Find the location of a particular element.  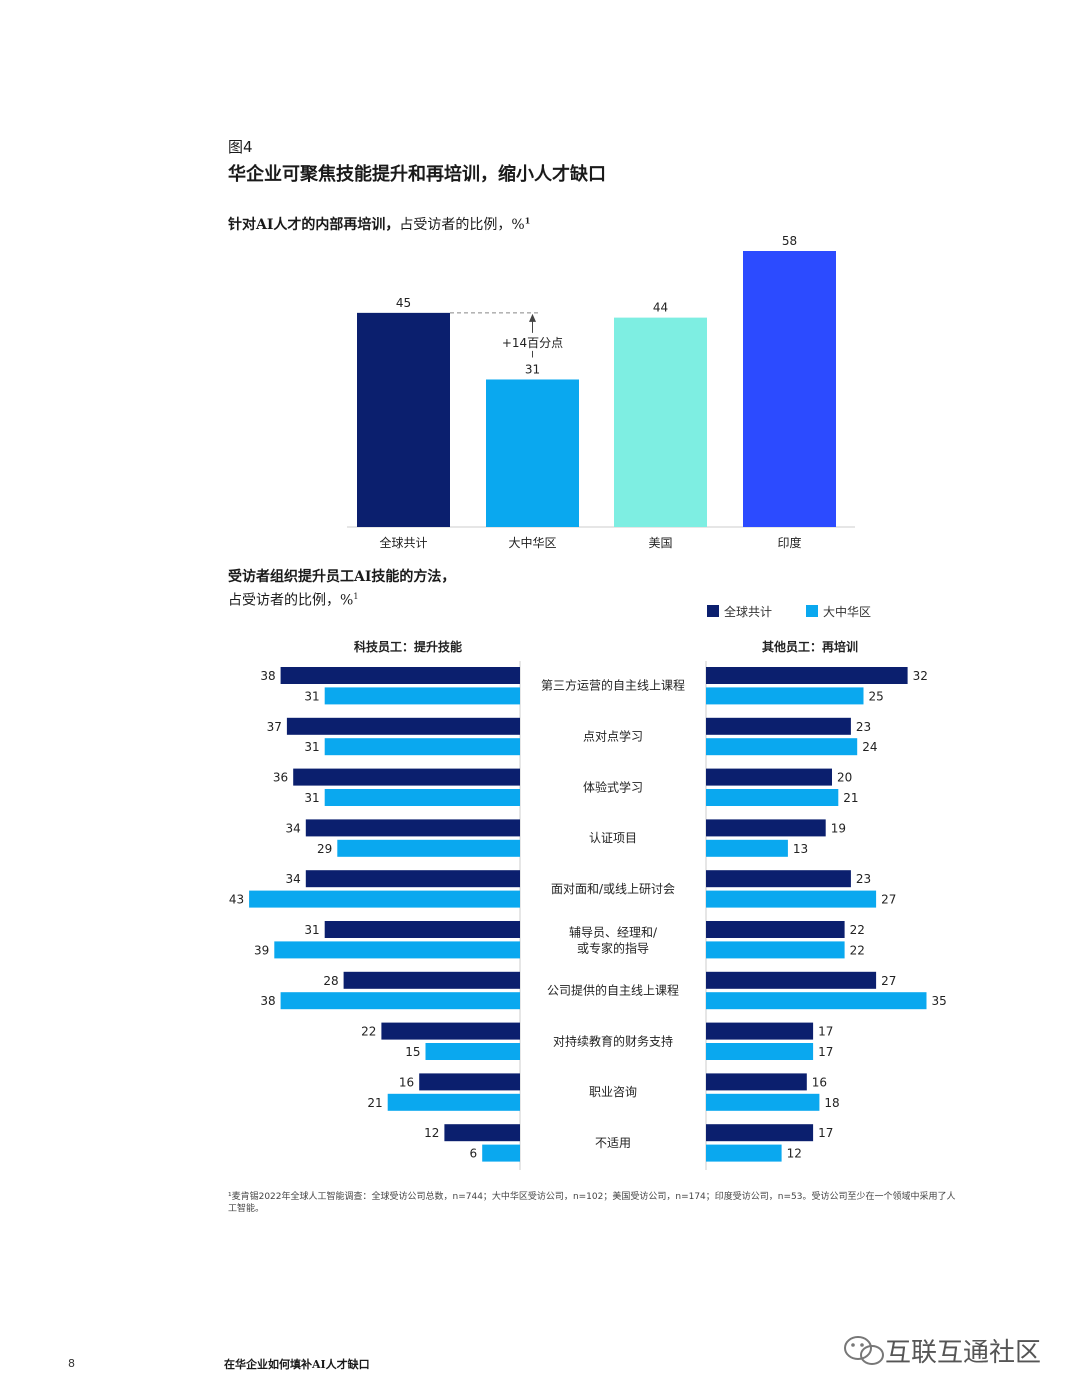

right-bar-value: 32 is located at coordinates (920, 676).